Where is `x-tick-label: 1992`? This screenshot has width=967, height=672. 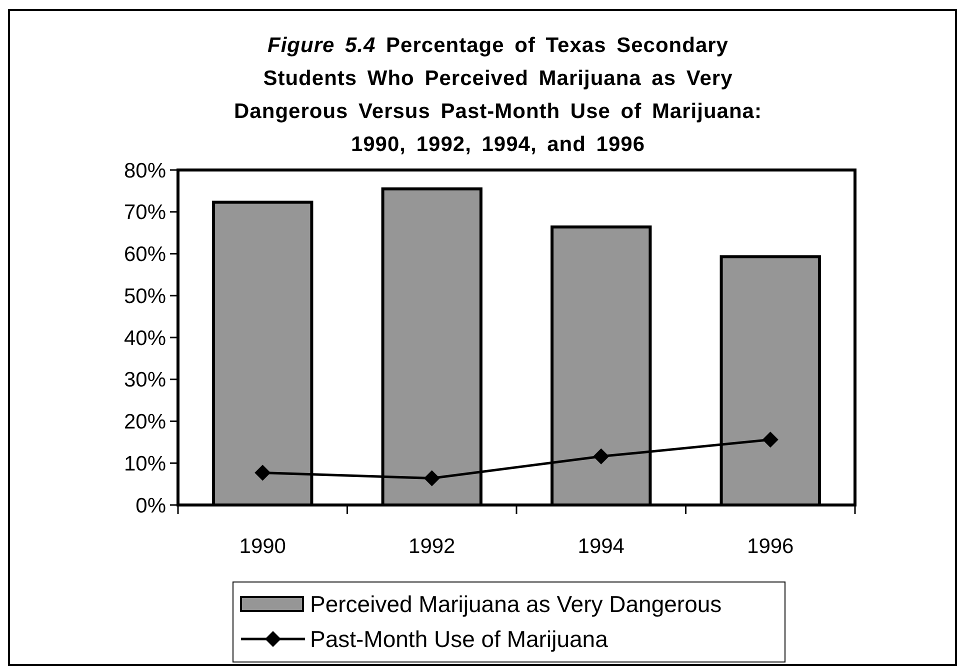 x-tick-label: 1992 is located at coordinates (432, 546).